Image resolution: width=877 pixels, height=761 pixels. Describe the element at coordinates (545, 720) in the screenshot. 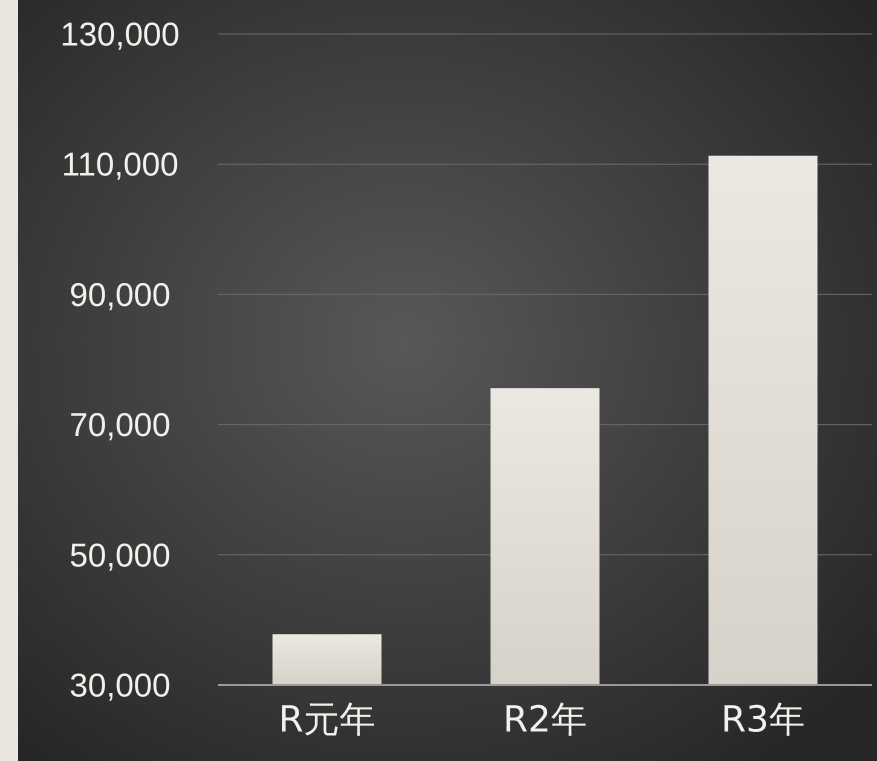

I see `x-tick-label: R2年` at that location.